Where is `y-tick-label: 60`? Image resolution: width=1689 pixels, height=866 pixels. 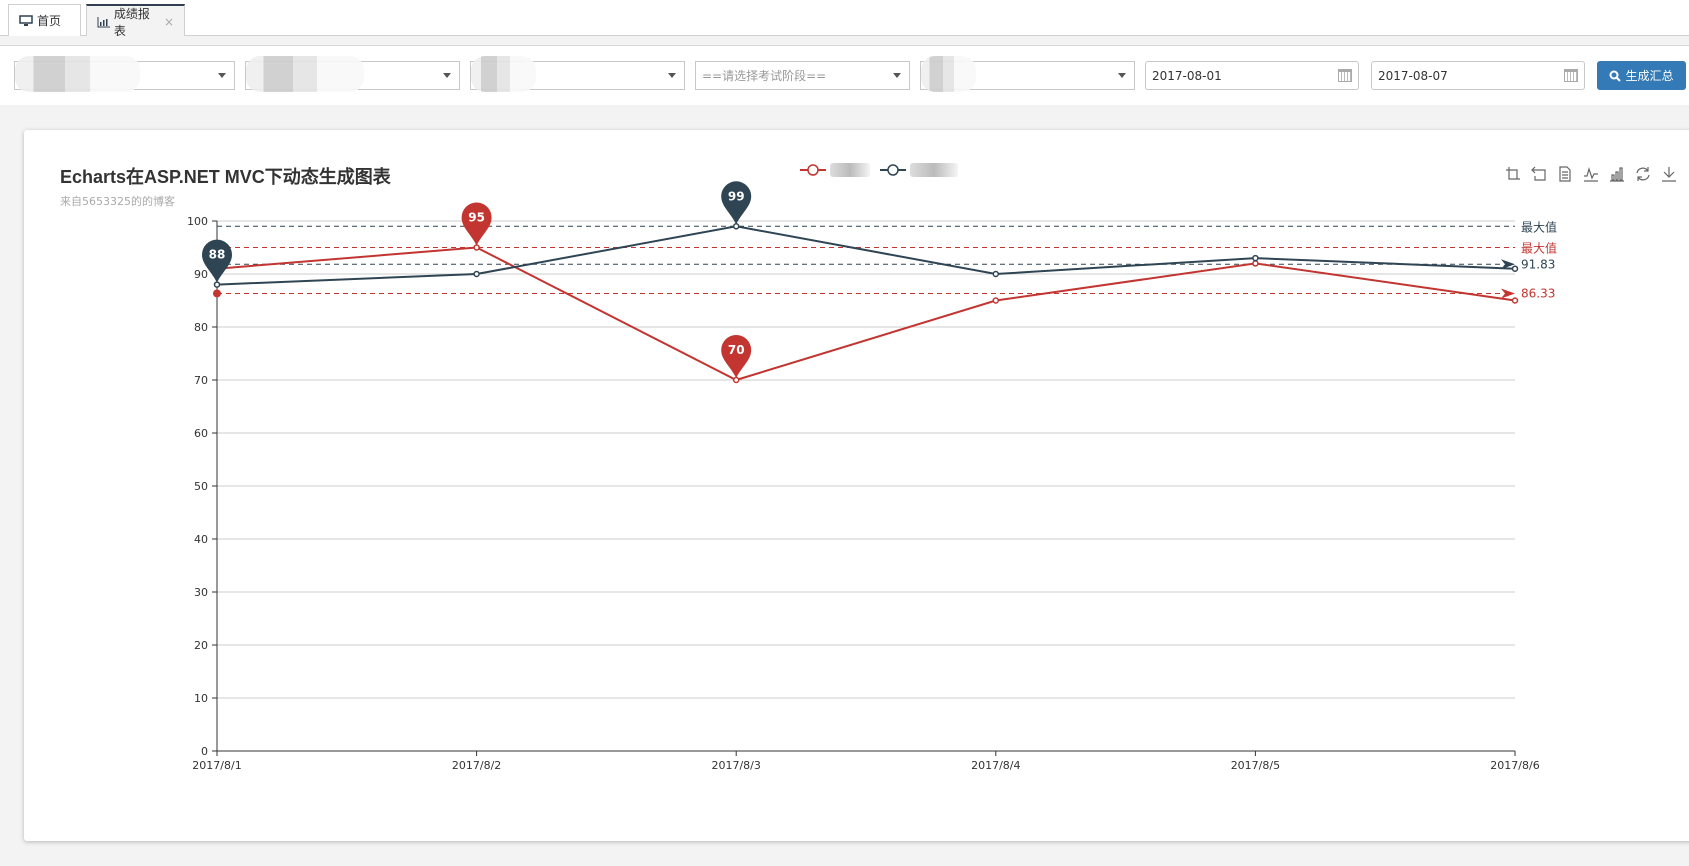
y-tick-label: 60 is located at coordinates (201, 433).